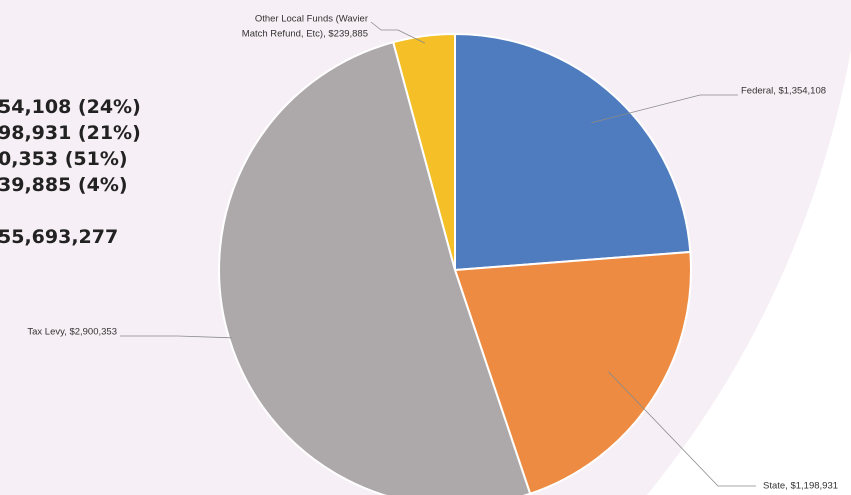  I want to click on data-label-federal: Federal, $1,354,108, so click(783, 91).